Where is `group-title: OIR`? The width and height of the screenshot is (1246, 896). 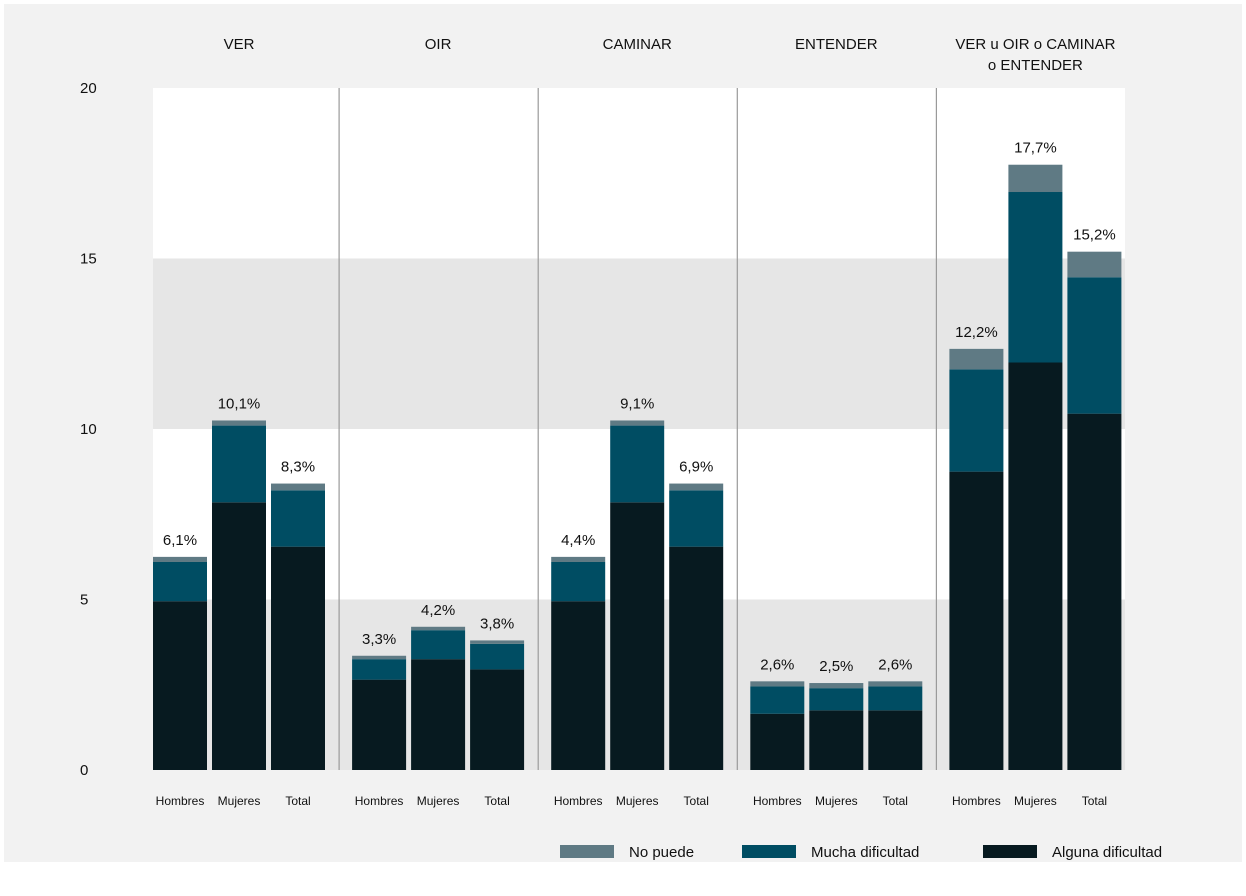
group-title: OIR is located at coordinates (438, 44).